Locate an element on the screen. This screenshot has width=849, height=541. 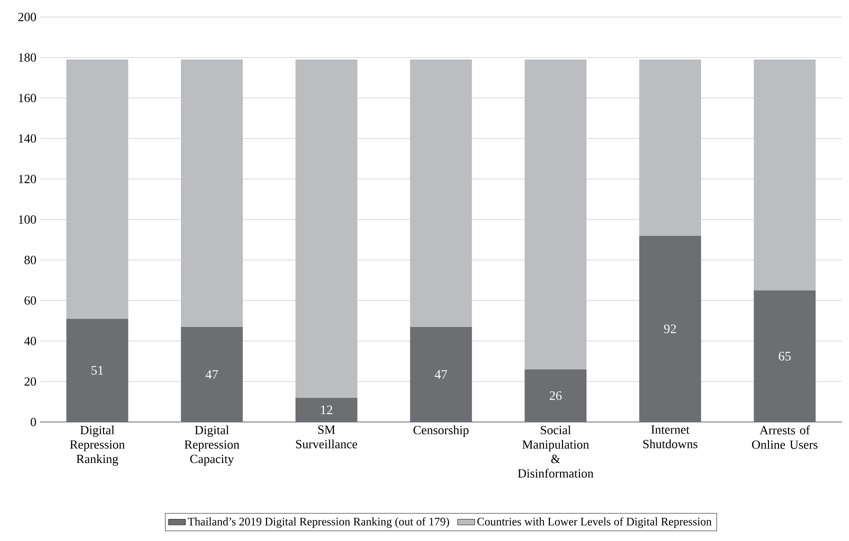
x-tick-label: Social Manipulation & Disinformation is located at coordinates (556, 452).